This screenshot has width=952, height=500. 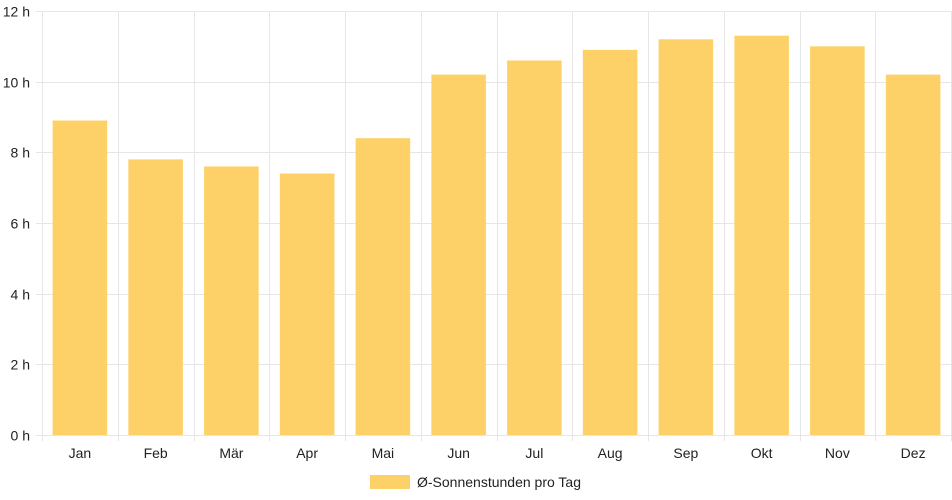 I want to click on legend-label: Ø-Sonnenstunden pro Tag, so click(x=499, y=482).